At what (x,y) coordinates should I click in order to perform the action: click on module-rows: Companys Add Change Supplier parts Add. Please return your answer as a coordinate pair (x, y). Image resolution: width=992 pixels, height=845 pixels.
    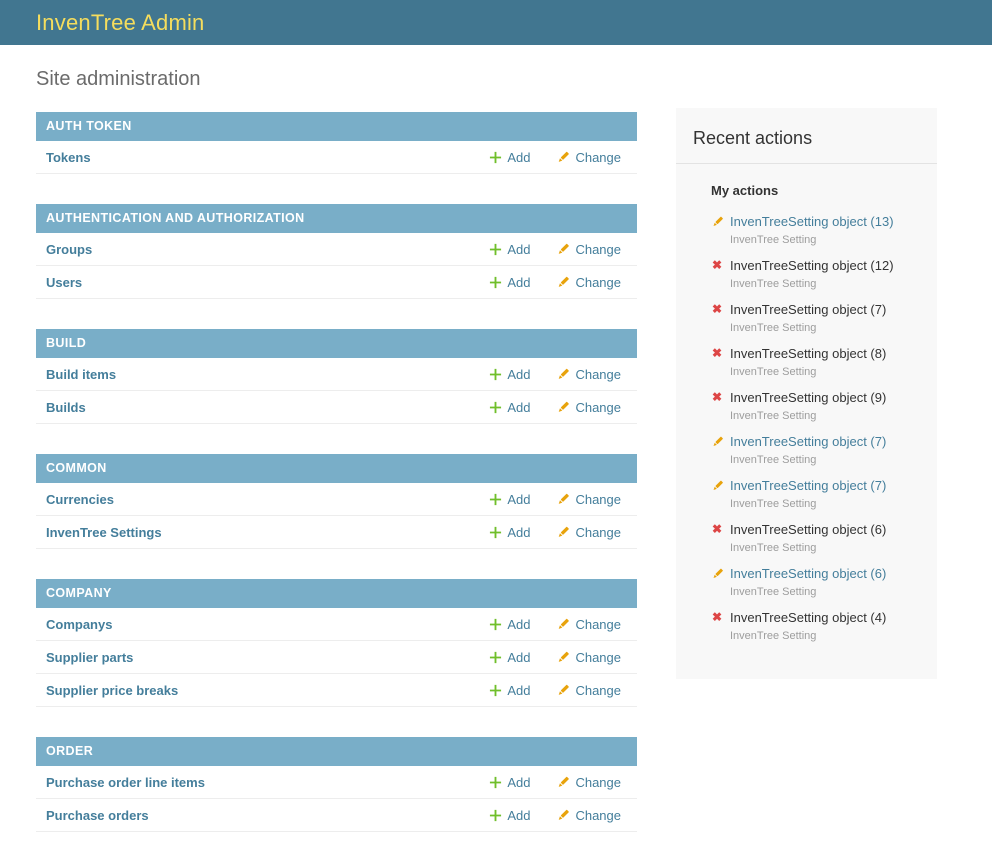
    Looking at the image, I should click on (336, 657).